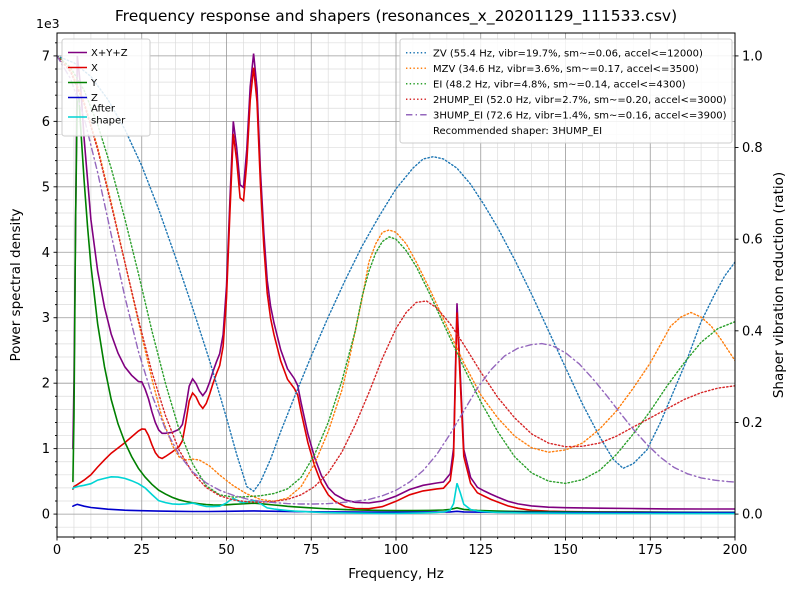  I want to click on legend-psd-label: shaper, so click(108, 121).